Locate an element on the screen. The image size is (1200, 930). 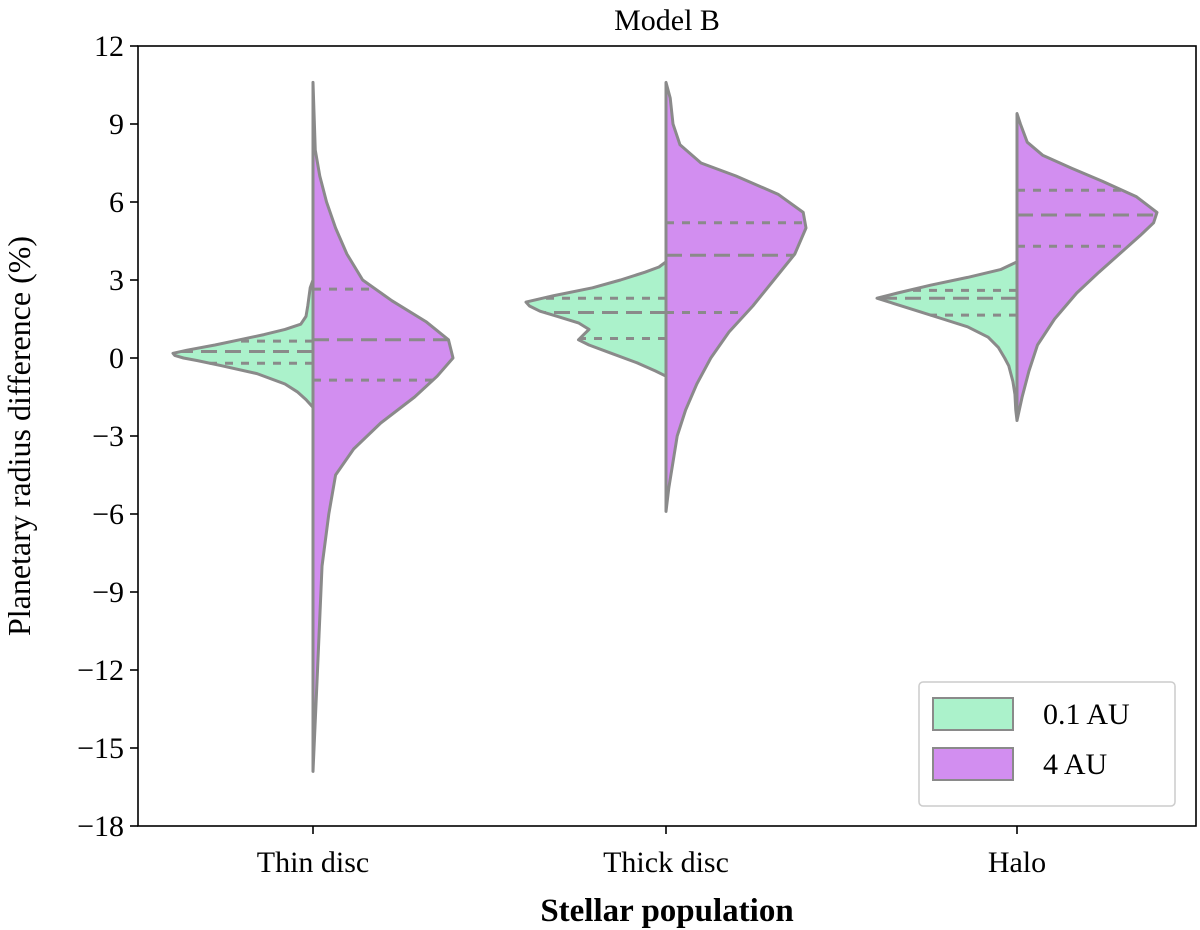
violin-thin-disc-0-1-au is located at coordinates (243, 343).